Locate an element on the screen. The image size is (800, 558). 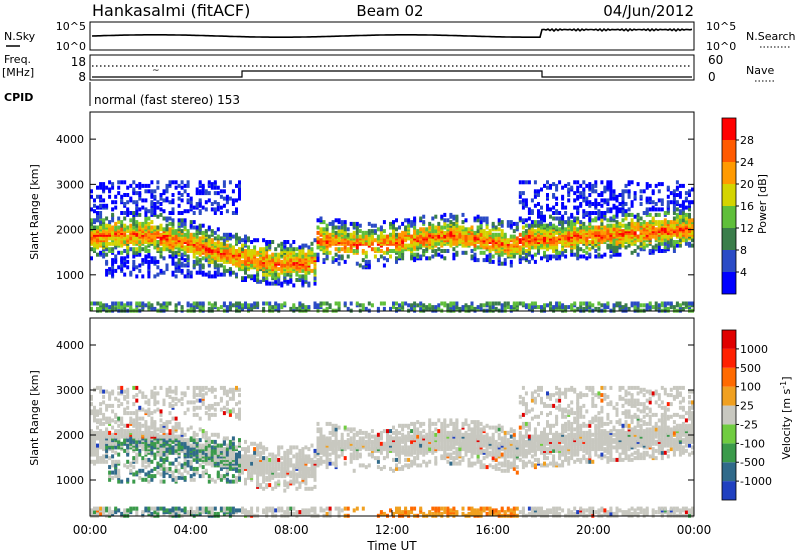
power-colorbar-tick-label: 12 is located at coordinates (747, 228).